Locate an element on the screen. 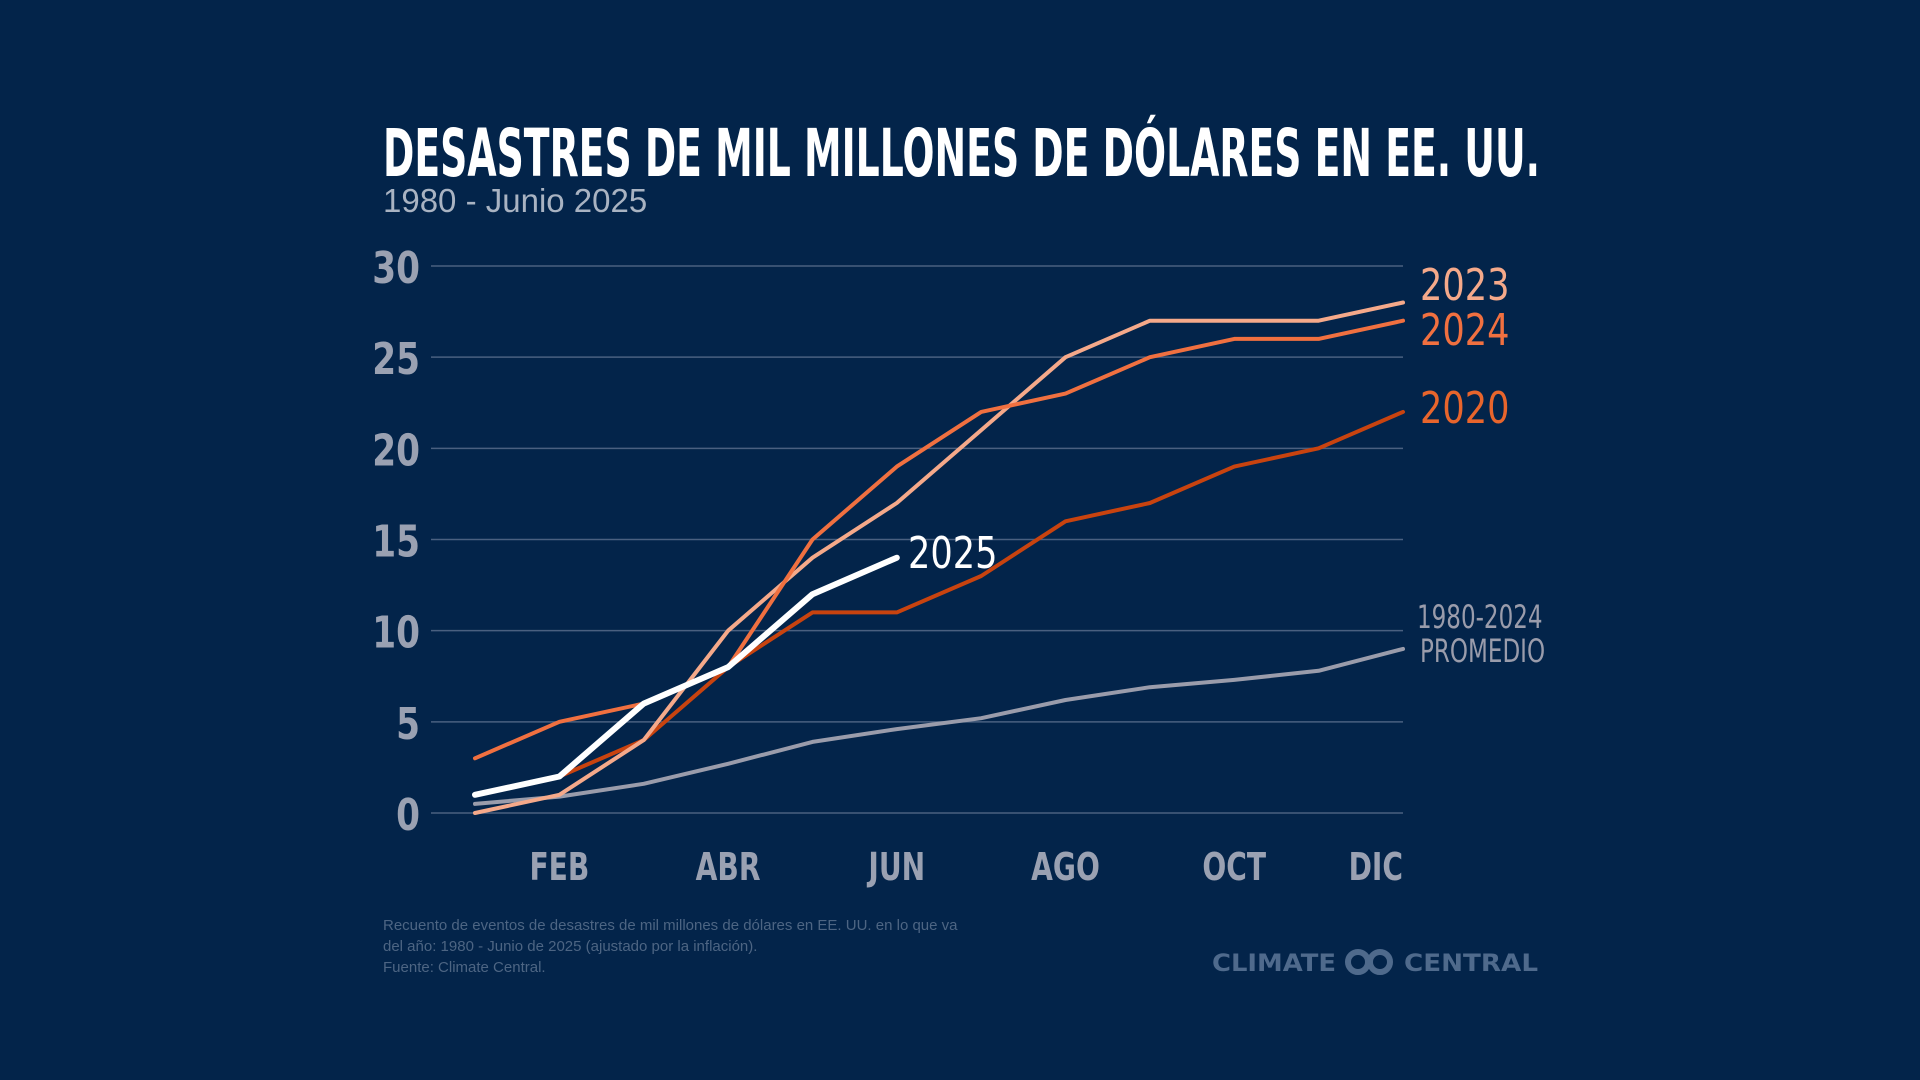 The width and height of the screenshot is (1920, 1080). series-line-2025 is located at coordinates (686, 676).